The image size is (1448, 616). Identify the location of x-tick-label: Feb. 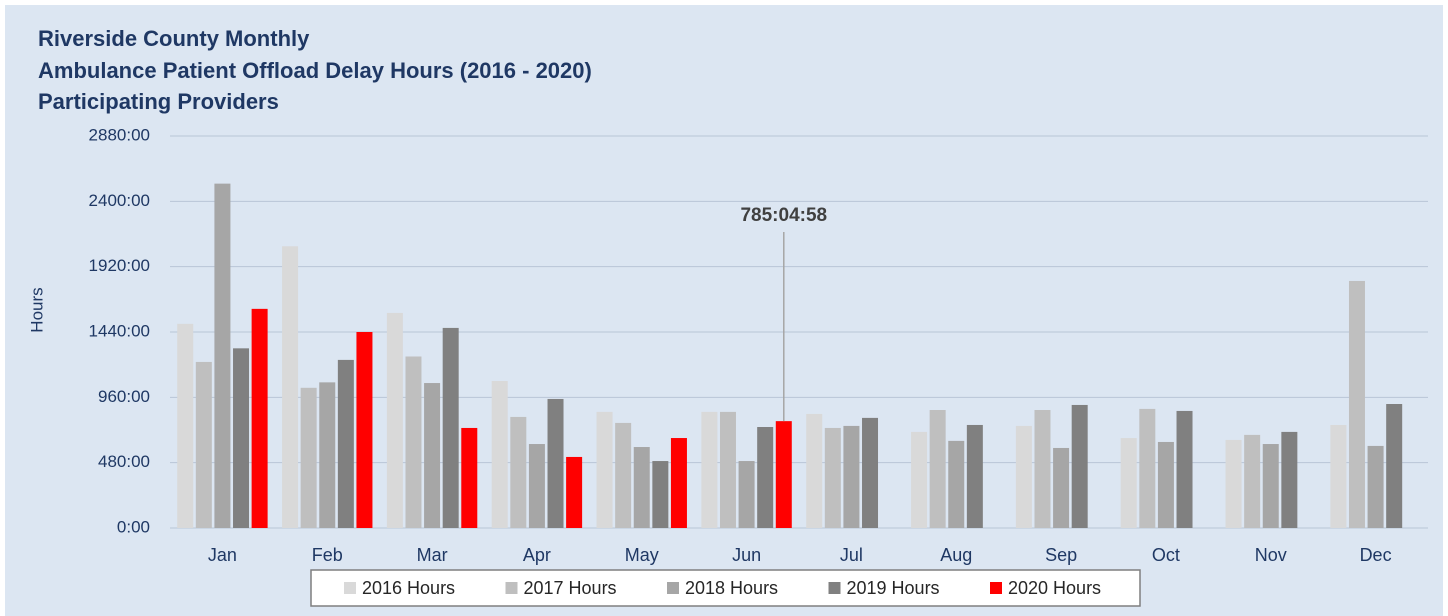
(327, 555).